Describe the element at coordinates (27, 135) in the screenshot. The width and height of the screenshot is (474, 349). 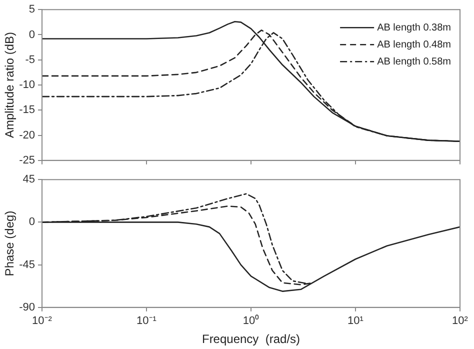
I see `y-tick-label: -20` at that location.